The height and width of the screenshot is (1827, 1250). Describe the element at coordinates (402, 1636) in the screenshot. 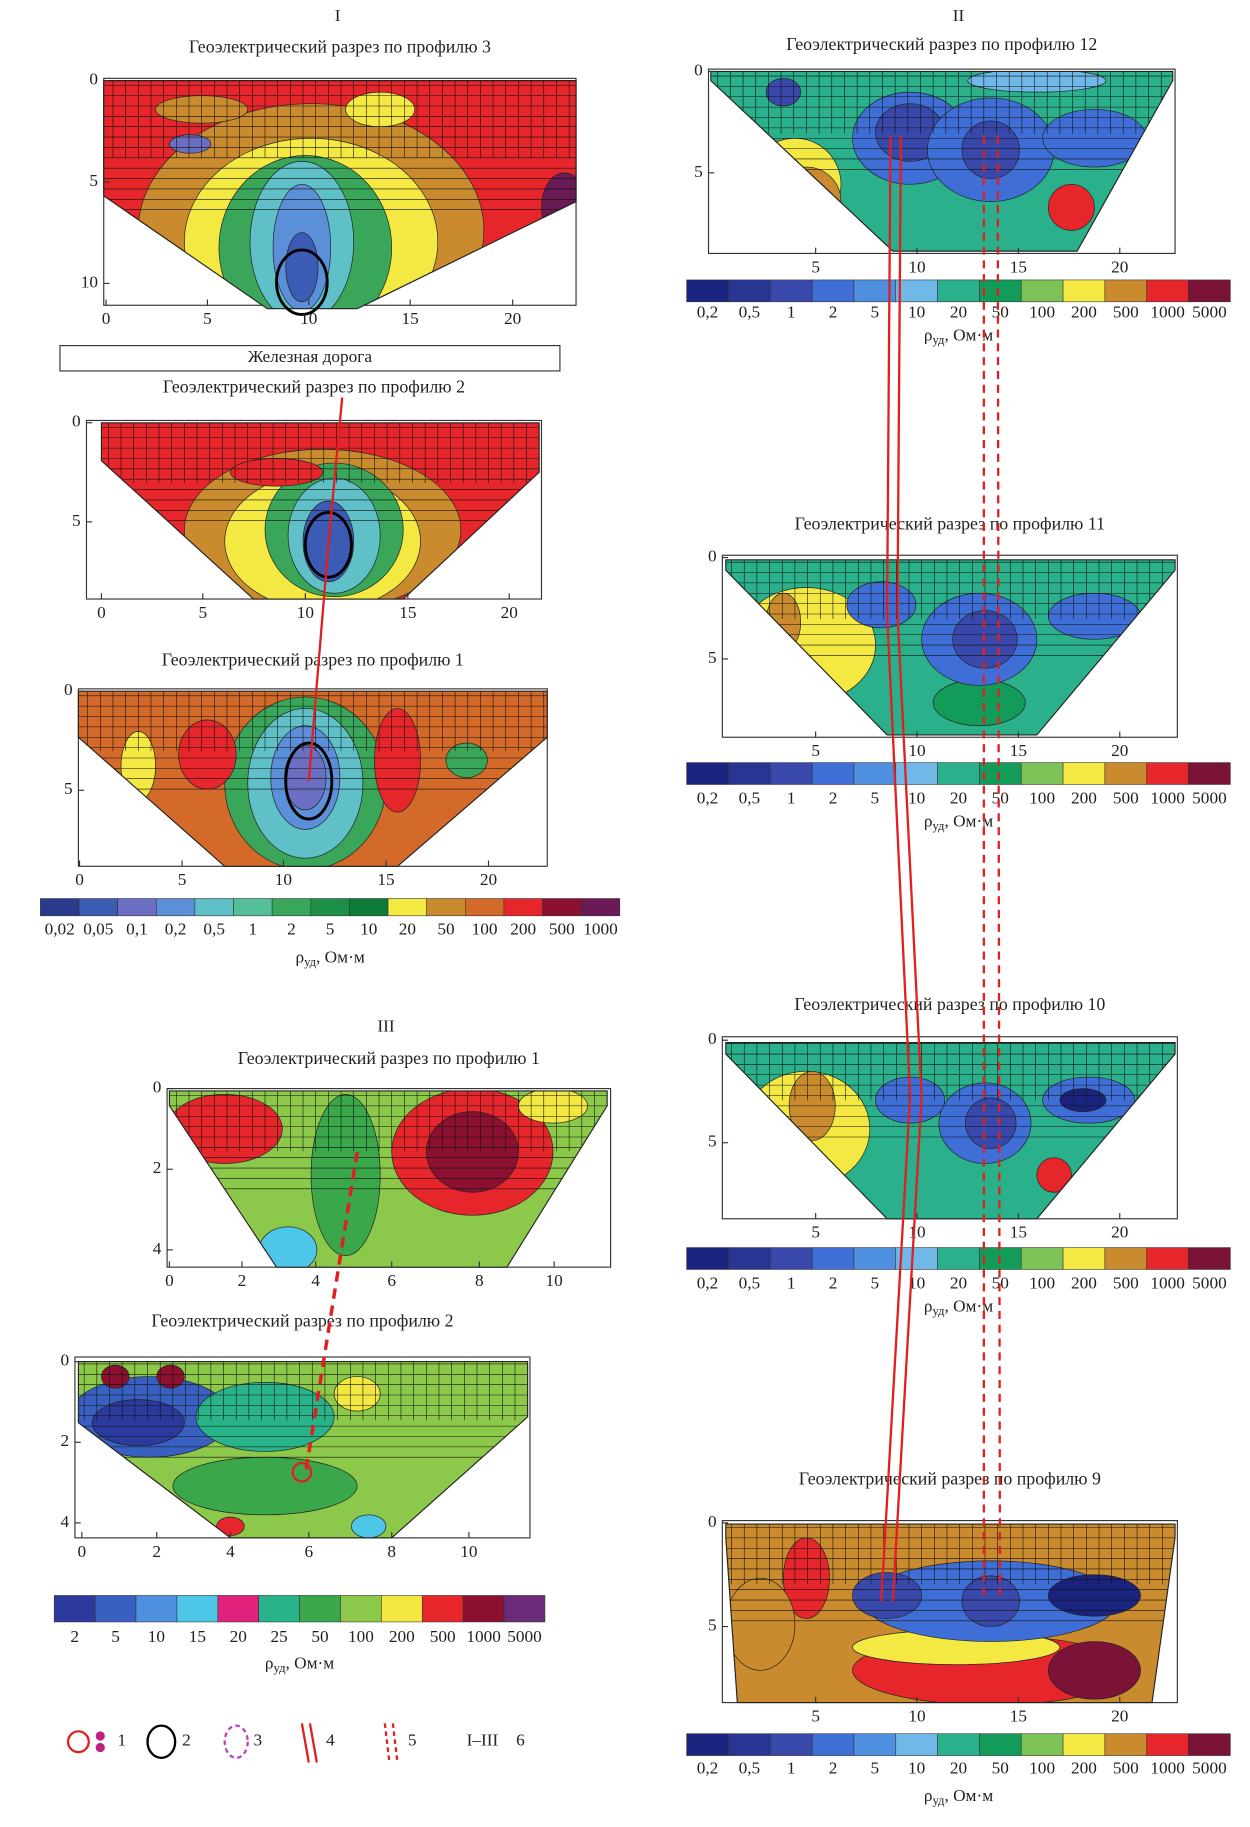

I see `colorbar-label: 200` at that location.